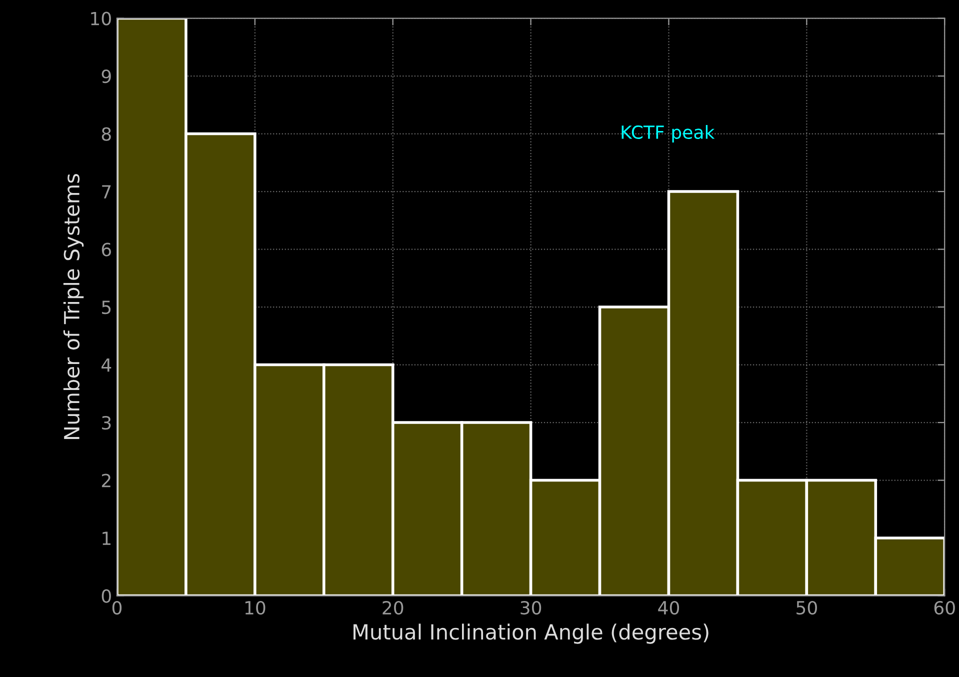 This screenshot has height=677, width=959. What do you see at coordinates (73, 306) in the screenshot?
I see `y-axis-title: Number of Triple Systems` at bounding box center [73, 306].